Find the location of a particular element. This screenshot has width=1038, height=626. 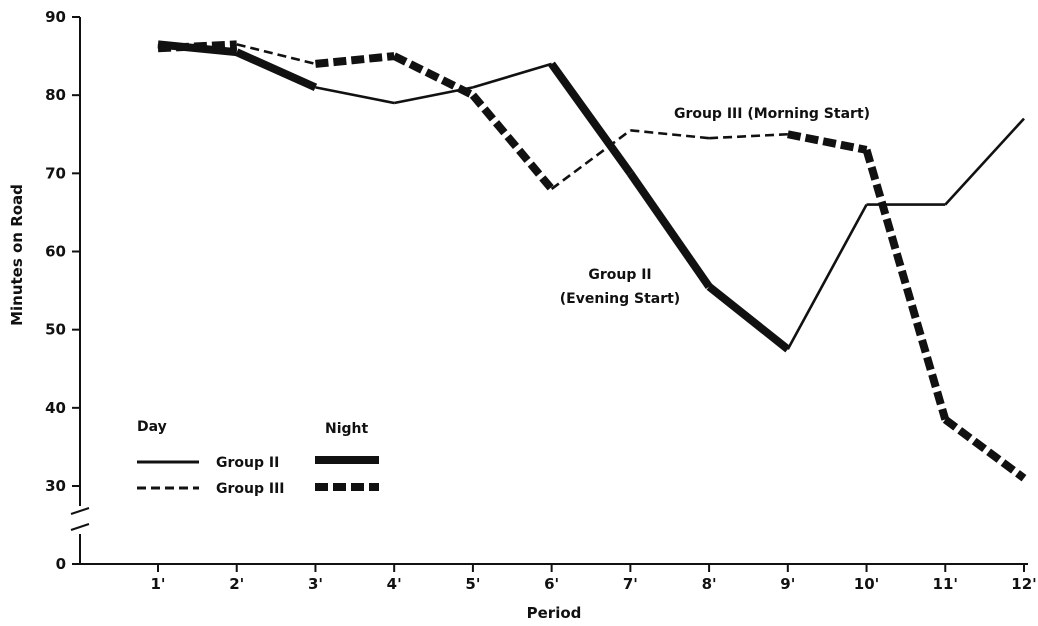

y-tick-label: 30 is located at coordinates (55, 486).